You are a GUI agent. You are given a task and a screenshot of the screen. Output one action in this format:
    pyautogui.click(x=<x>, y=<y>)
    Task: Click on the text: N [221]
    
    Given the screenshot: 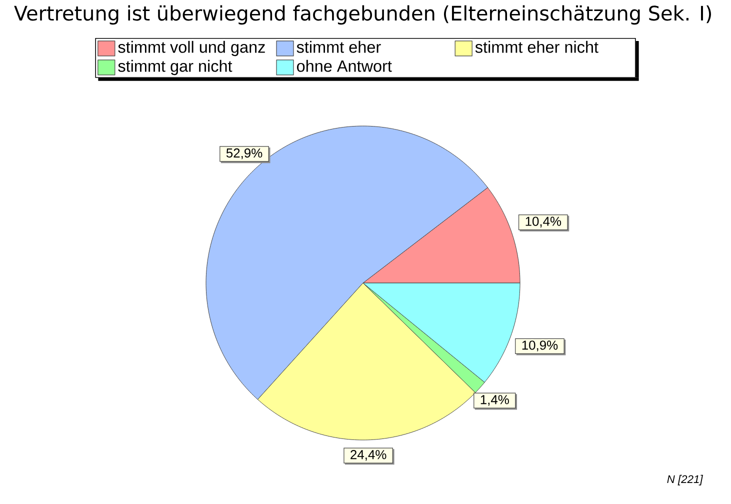 What is the action you would take?
    pyautogui.click(x=685, y=480)
    